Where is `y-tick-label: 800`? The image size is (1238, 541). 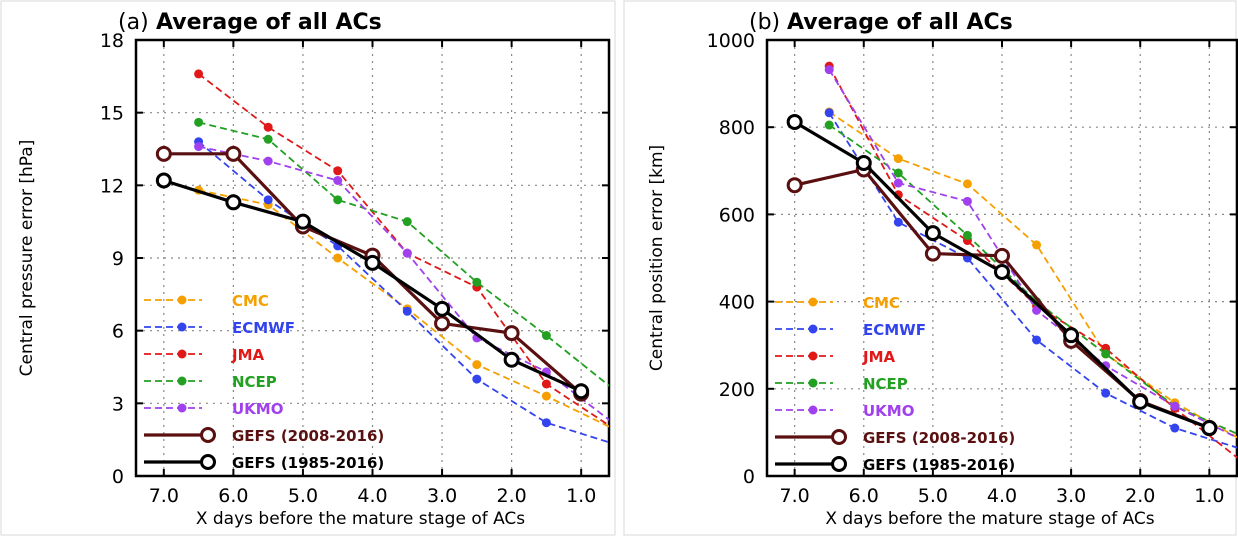 y-tick-label: 800 is located at coordinates (737, 128).